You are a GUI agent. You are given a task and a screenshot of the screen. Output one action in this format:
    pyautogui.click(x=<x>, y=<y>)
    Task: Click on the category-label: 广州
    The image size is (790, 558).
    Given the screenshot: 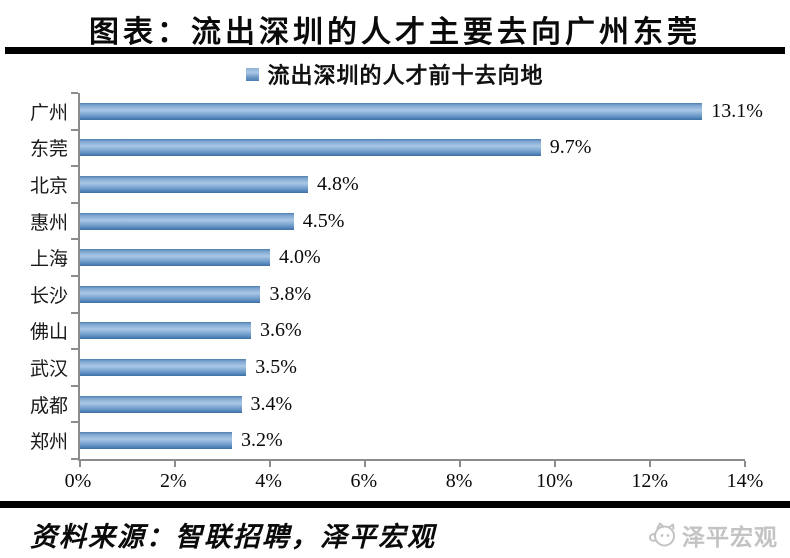 What is the action you would take?
    pyautogui.click(x=48, y=113)
    